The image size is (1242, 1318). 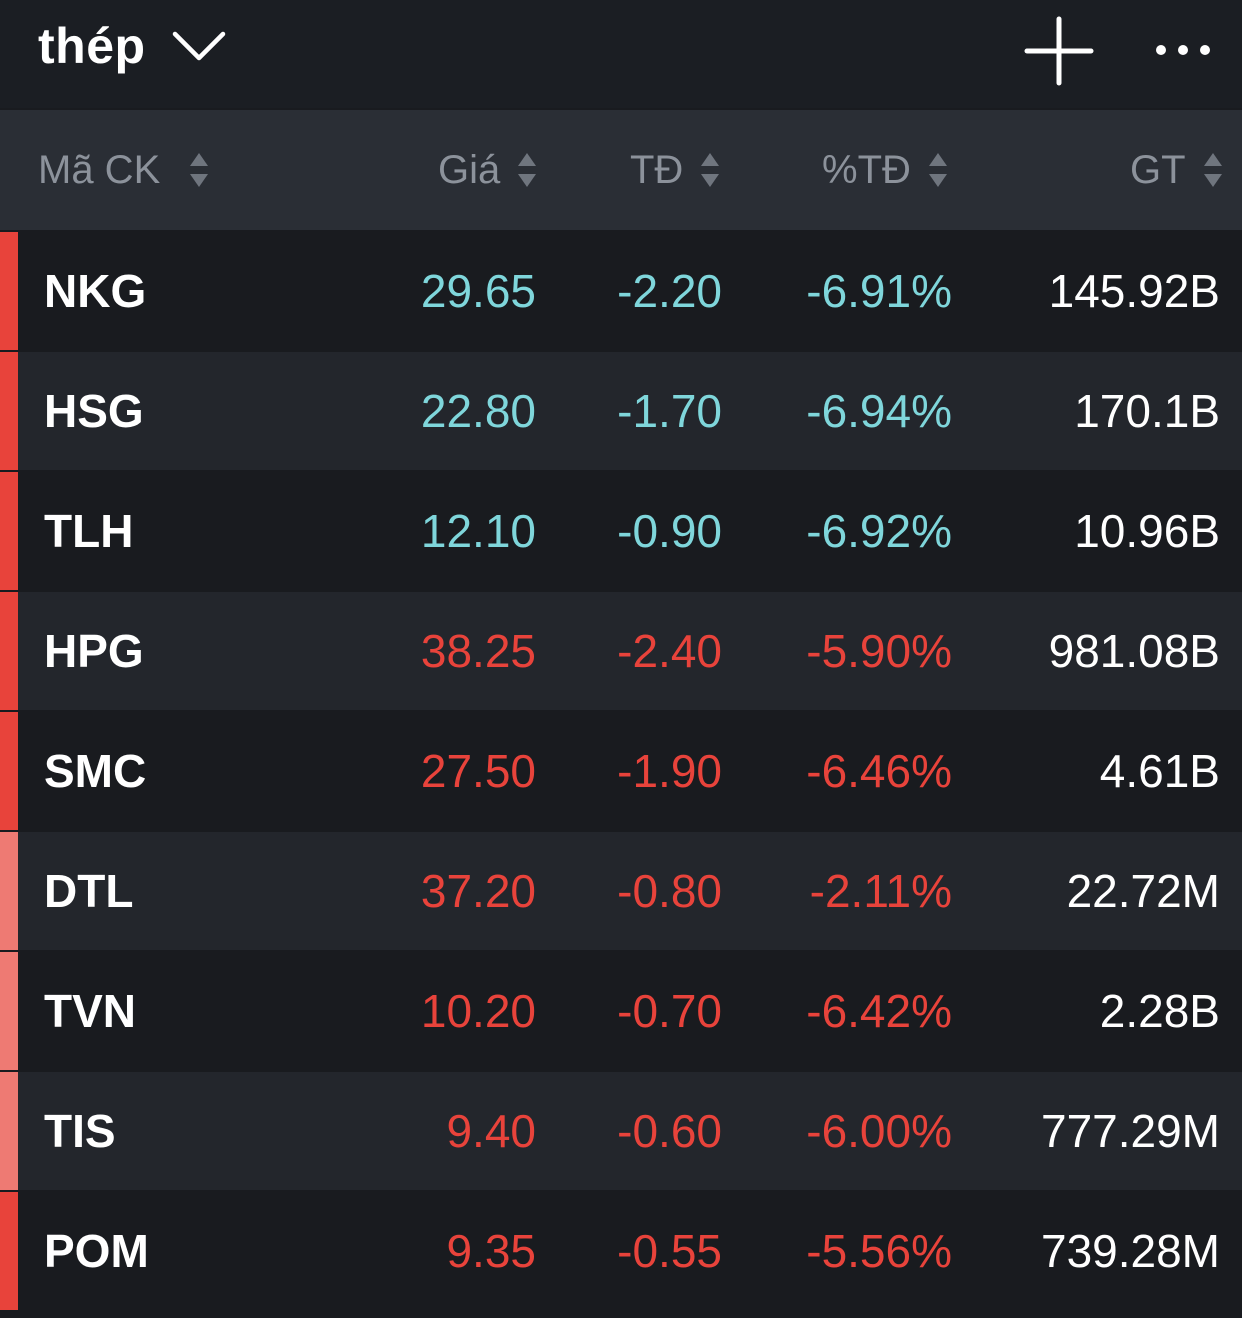 I want to click on column-percent-label: %TĐ, so click(x=866, y=169).